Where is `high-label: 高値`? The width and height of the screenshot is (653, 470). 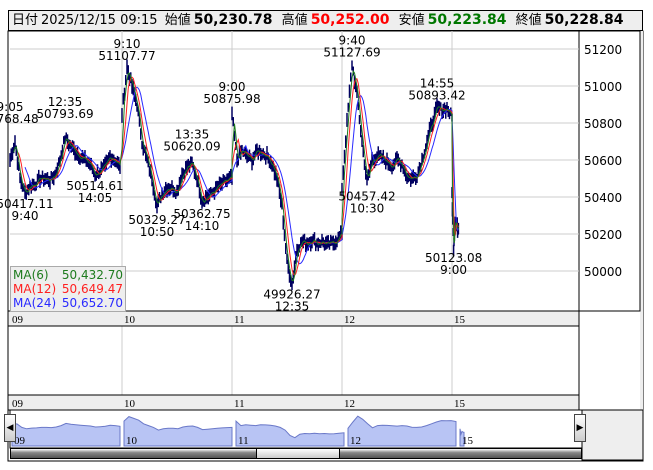
high-label: 高値 is located at coordinates (294, 20).